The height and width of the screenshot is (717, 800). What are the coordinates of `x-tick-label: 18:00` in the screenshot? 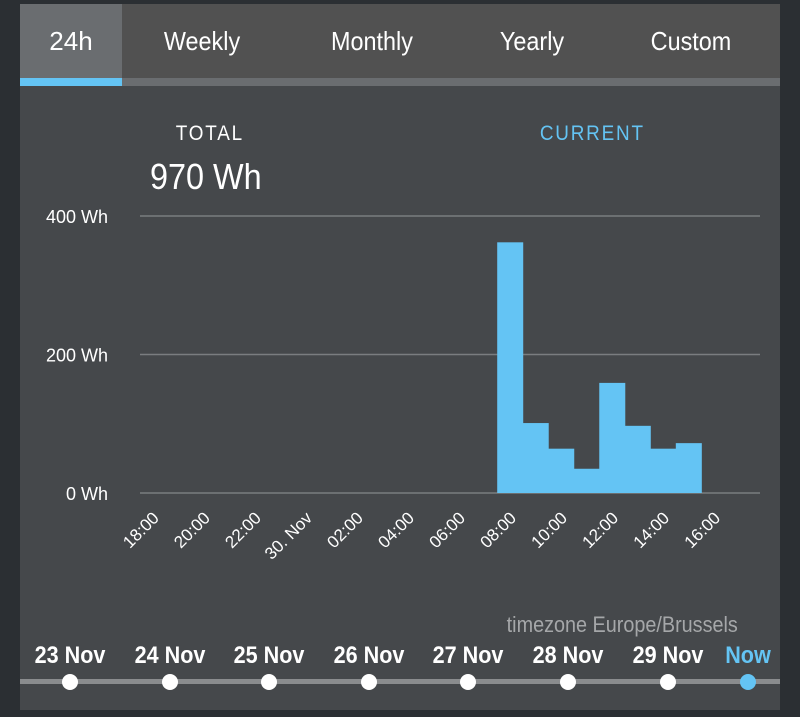 It's located at (141, 530).